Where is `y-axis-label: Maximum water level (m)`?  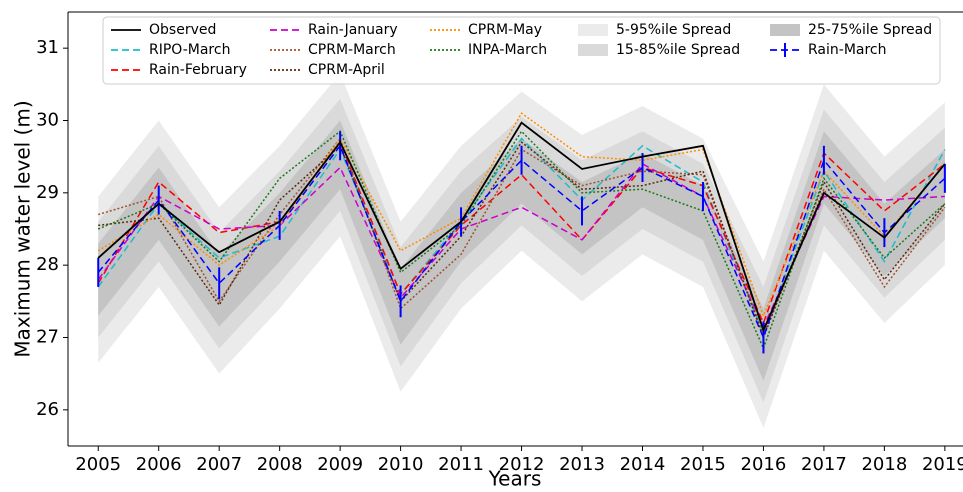 y-axis-label: Maximum water level (m) is located at coordinates (23, 228).